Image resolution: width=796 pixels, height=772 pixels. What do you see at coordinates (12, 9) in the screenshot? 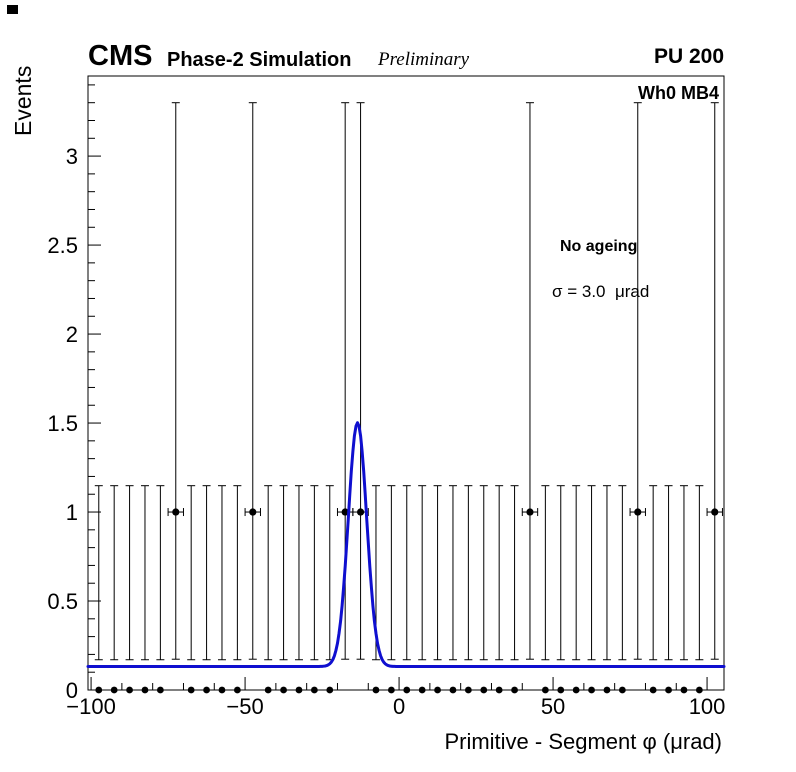
I see `screen-artifact` at bounding box center [12, 9].